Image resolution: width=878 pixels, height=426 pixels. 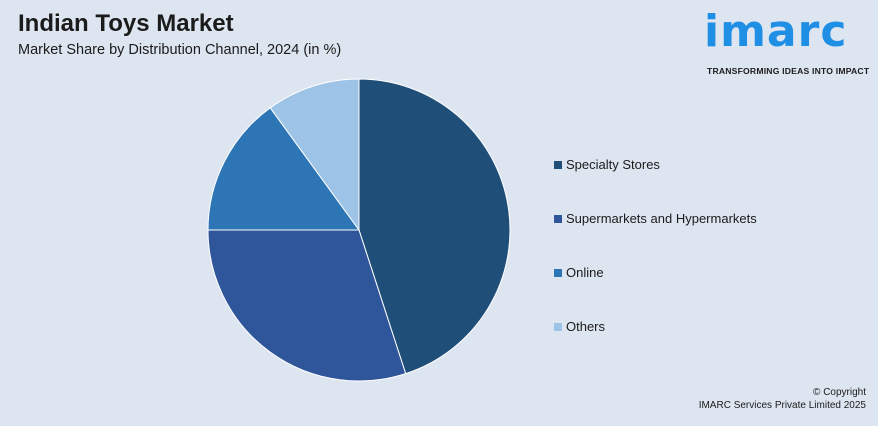 What do you see at coordinates (307, 305) in the screenshot?
I see `pie-slice-supermarkets-and-hypermarkets` at bounding box center [307, 305].